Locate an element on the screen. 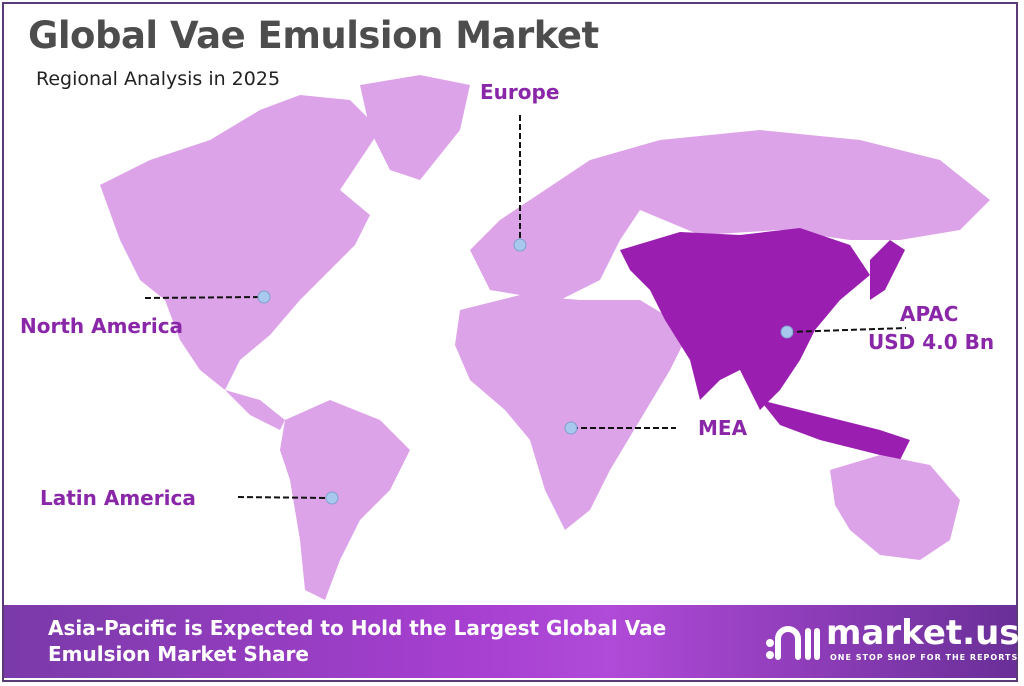 Image resolution: width=1024 pixels, height=686 pixels. region-greenland-shape is located at coordinates (415, 127).